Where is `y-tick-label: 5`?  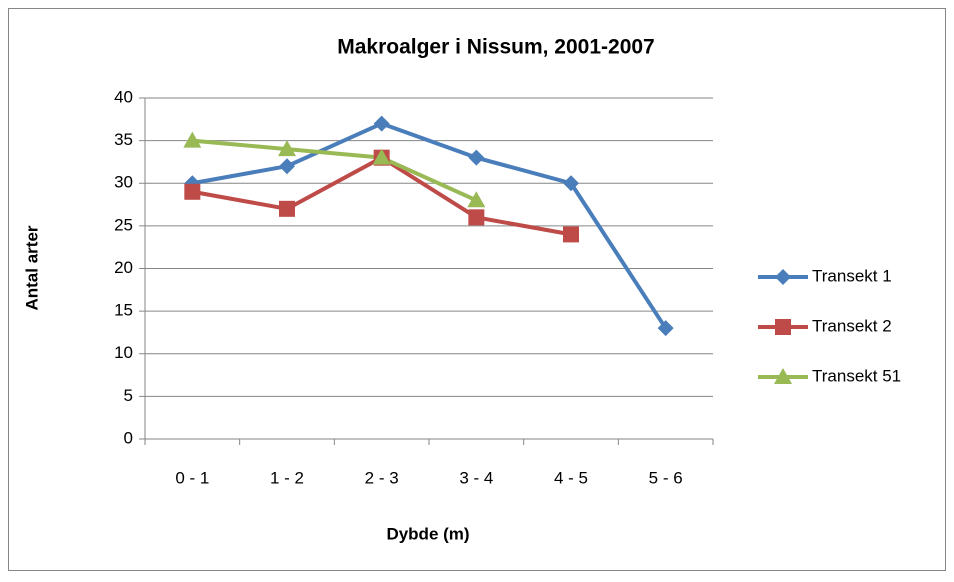
y-tick-label: 5 is located at coordinates (128, 395).